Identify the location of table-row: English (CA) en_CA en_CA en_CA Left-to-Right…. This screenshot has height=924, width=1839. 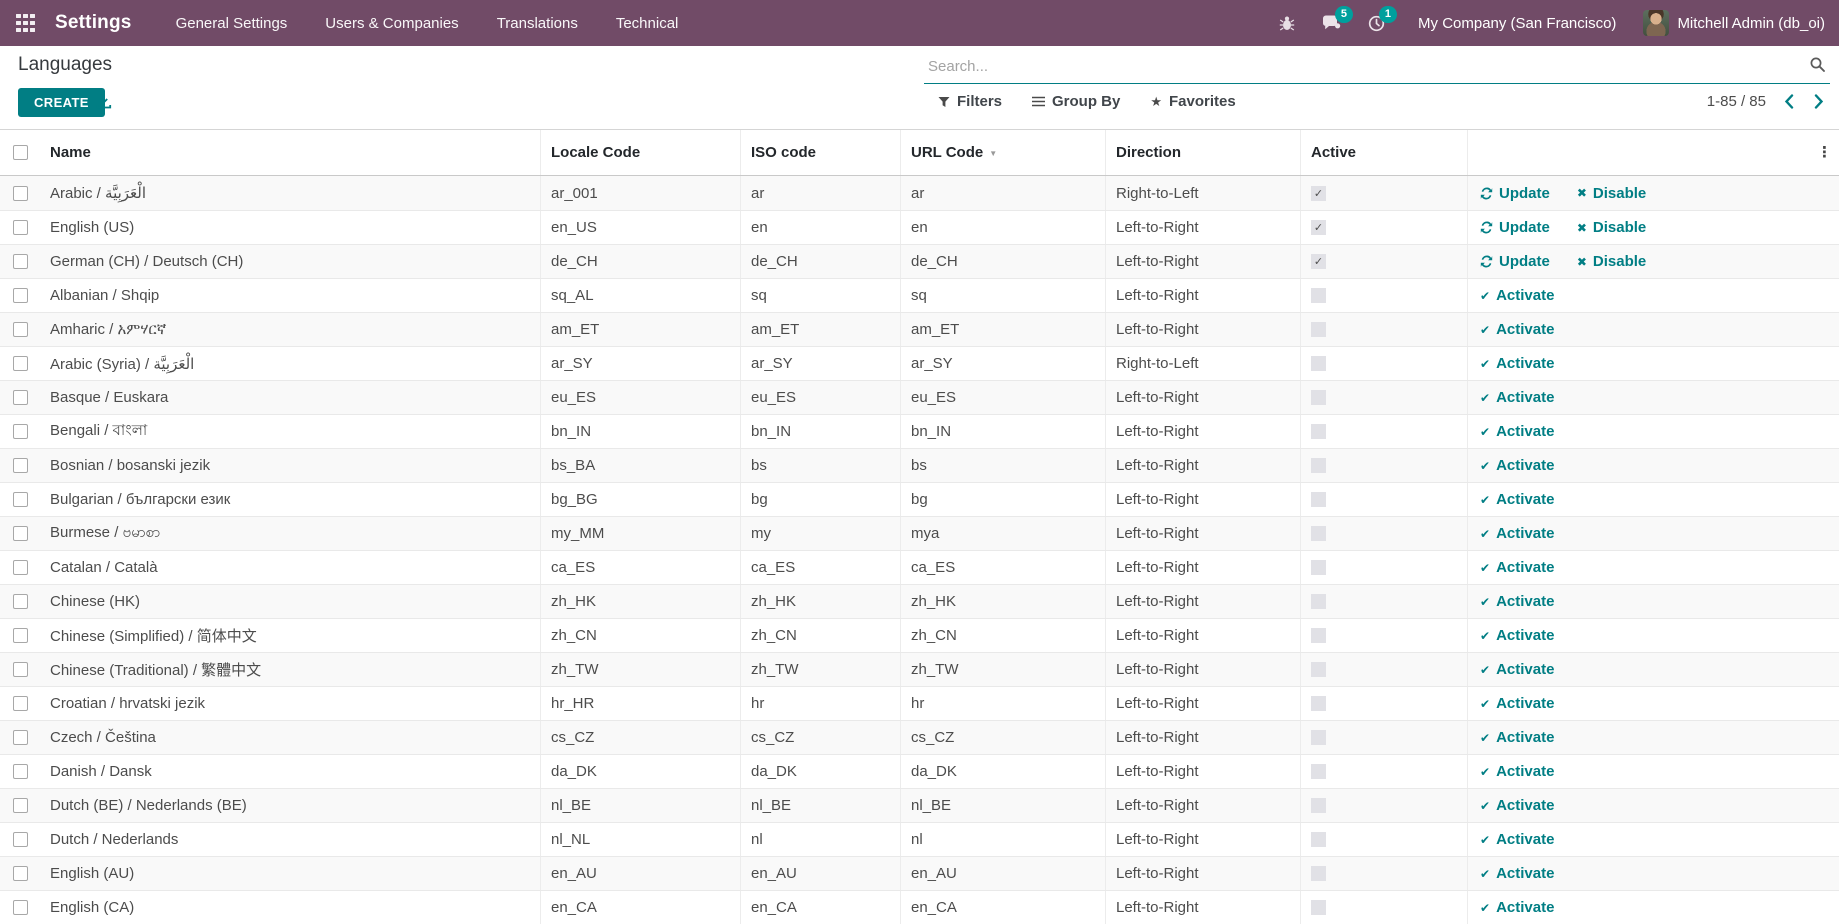
(919, 907).